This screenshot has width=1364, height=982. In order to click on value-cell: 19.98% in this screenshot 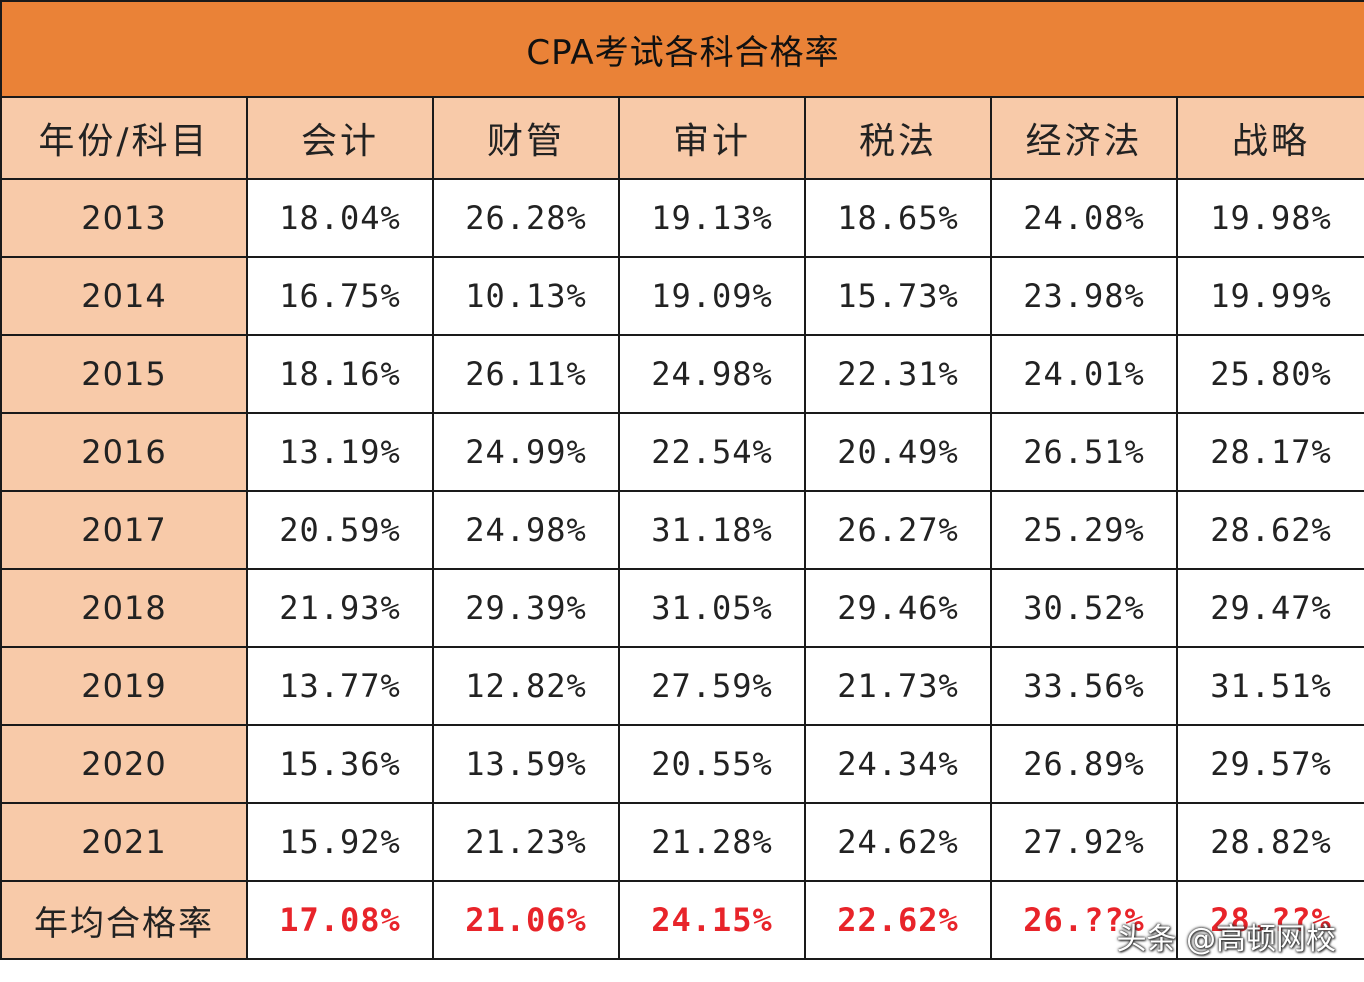, I will do `click(1270, 218)`.